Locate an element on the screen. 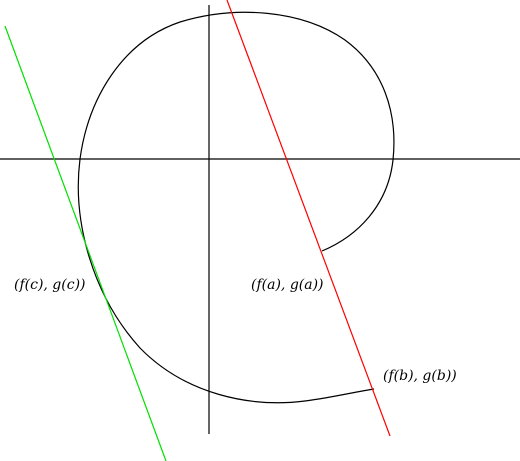 The height and width of the screenshot is (461, 520). label-point-b: (f(b), g(b)) is located at coordinates (420, 376).